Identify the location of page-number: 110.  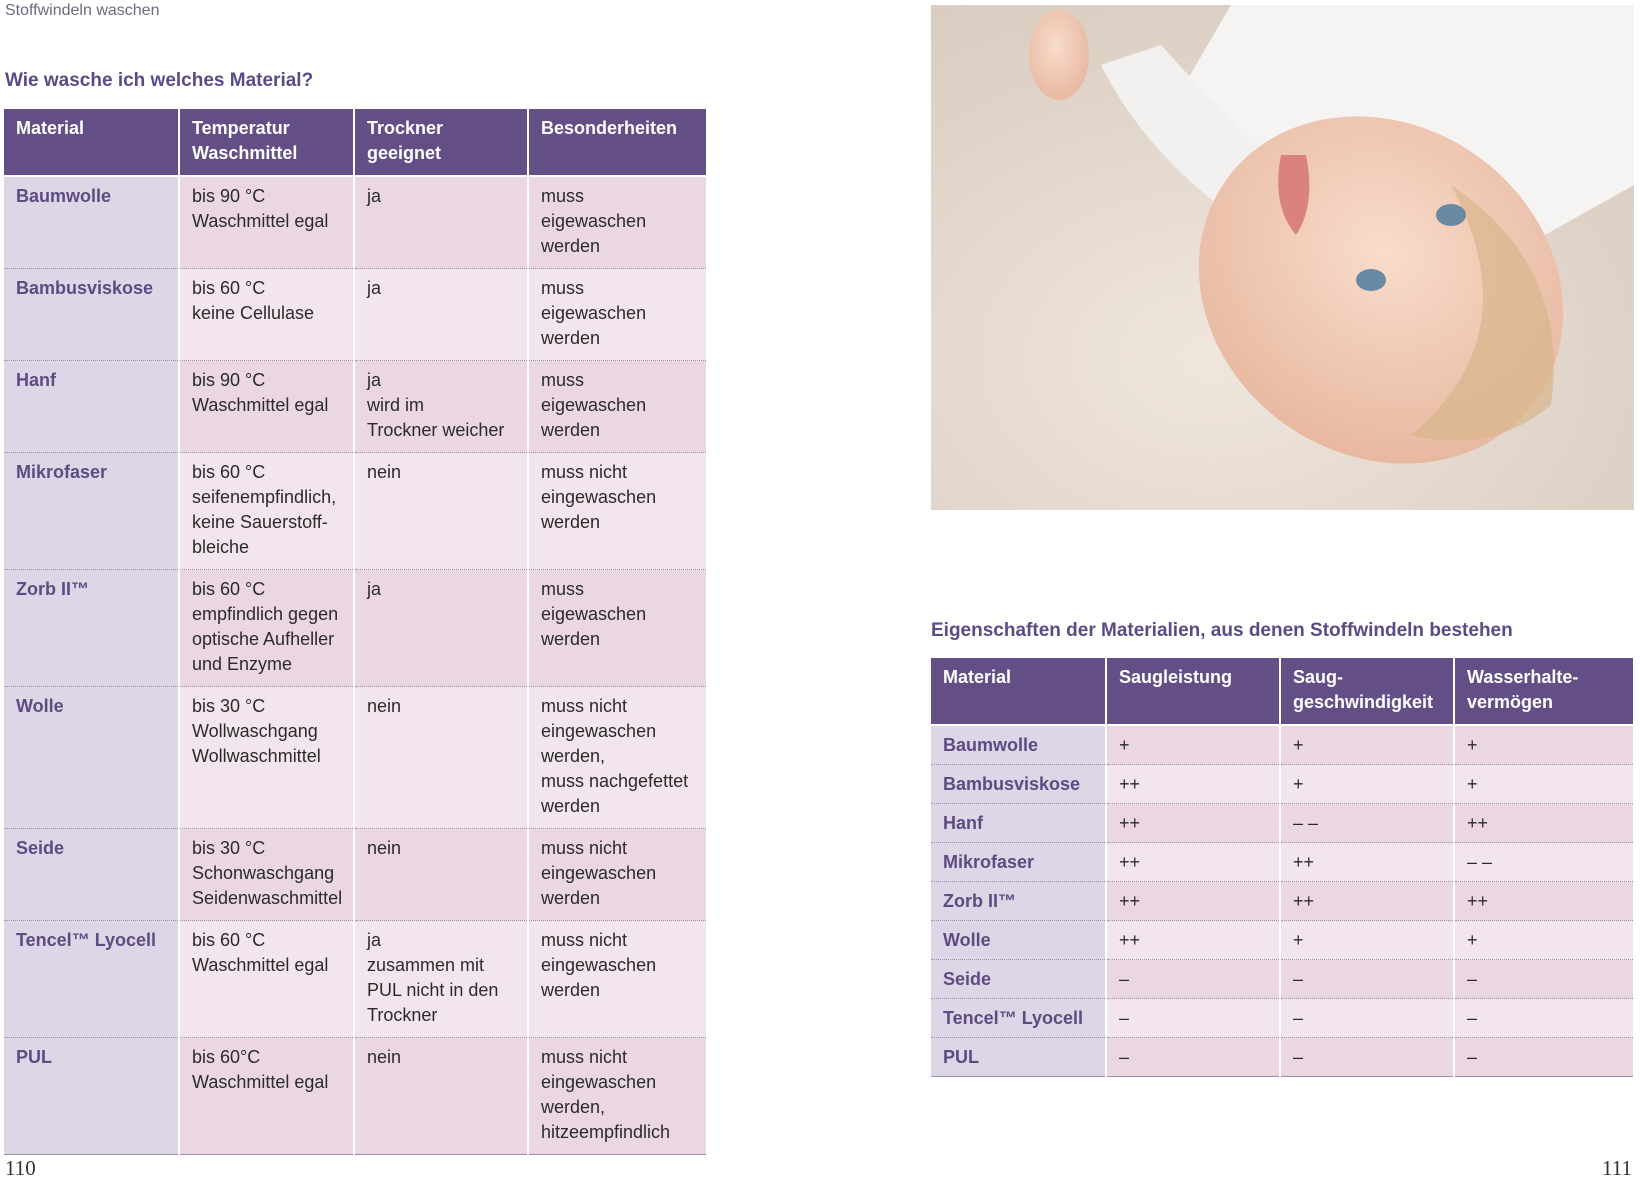
(20, 1168).